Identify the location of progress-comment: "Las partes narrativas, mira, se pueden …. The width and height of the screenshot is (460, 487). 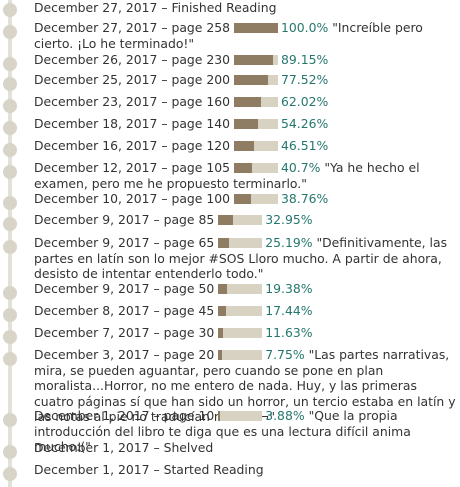
(245, 385).